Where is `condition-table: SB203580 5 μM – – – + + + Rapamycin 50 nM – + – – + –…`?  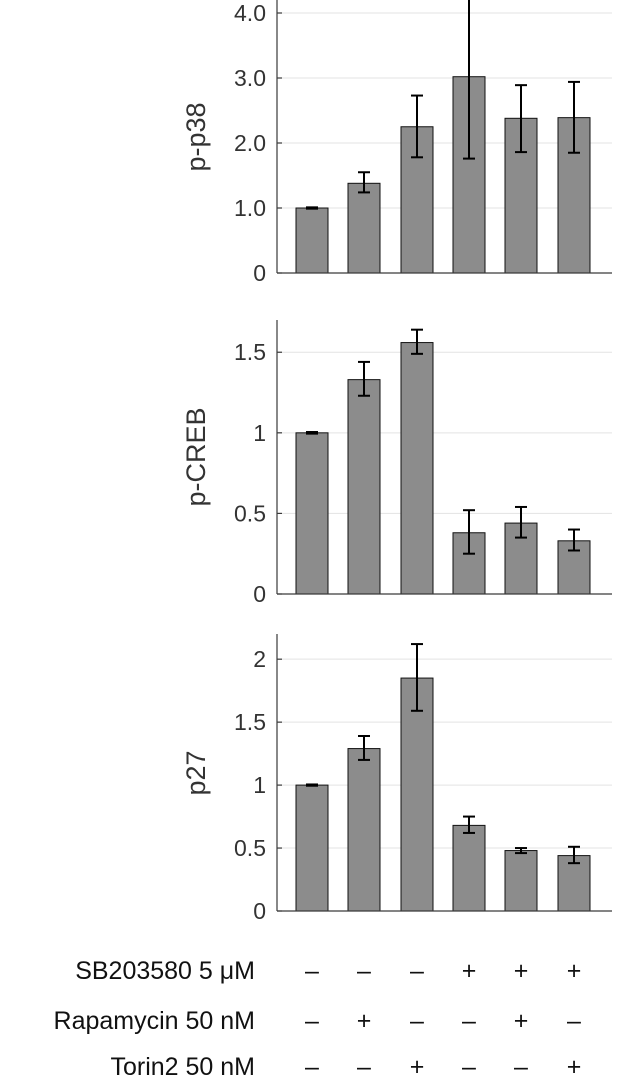 condition-table: SB203580 5 μM – – – + + + Rapamycin 50 nM – + – – + –… is located at coordinates (318, 1017).